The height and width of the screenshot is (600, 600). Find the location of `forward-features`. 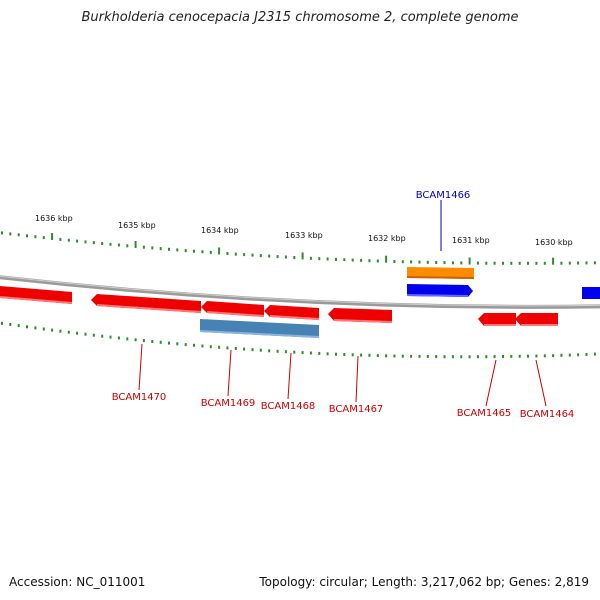

forward-features is located at coordinates (503, 283).